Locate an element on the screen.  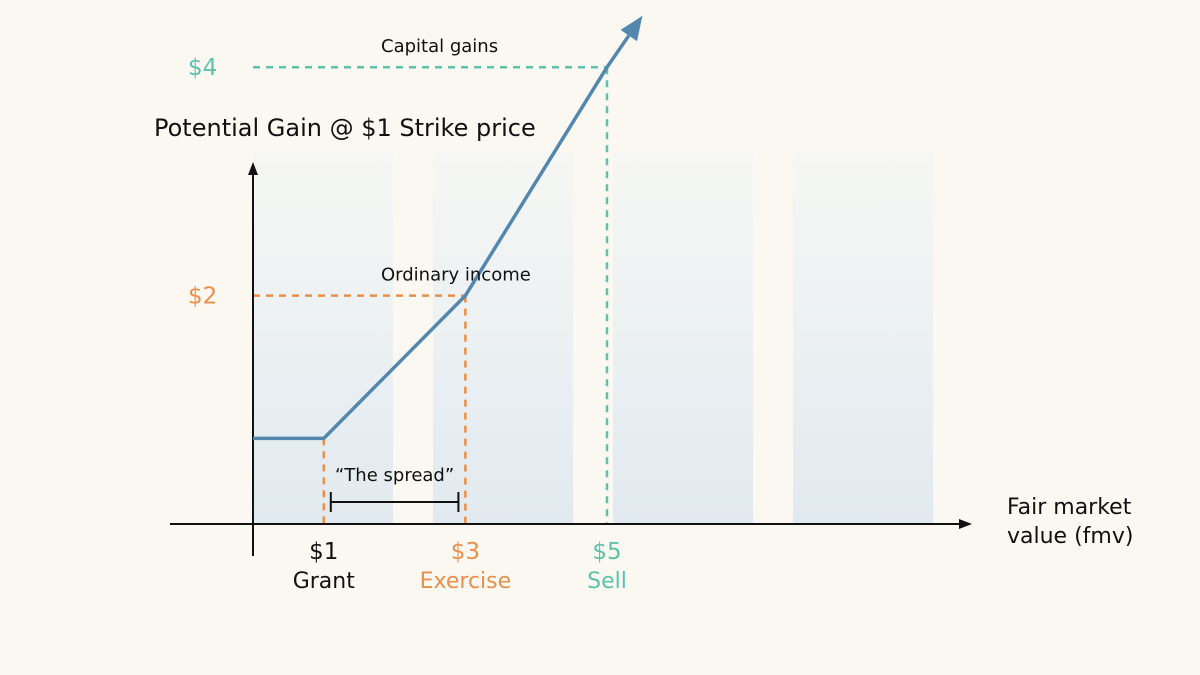
series-arrow-icon is located at coordinates (631, 28).